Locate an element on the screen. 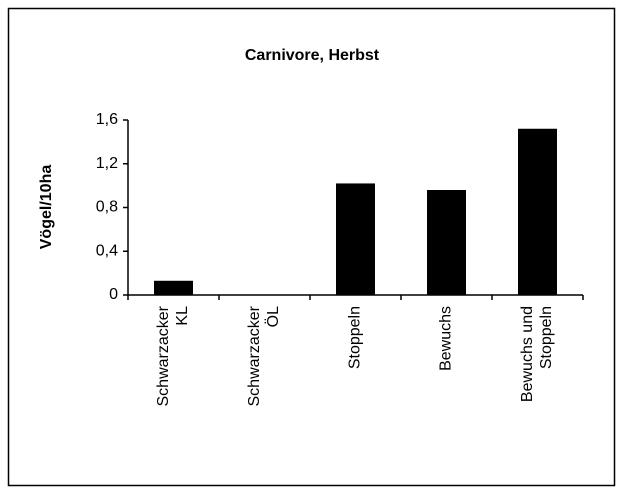  y-tick-label: 1,6 is located at coordinates (107, 119).